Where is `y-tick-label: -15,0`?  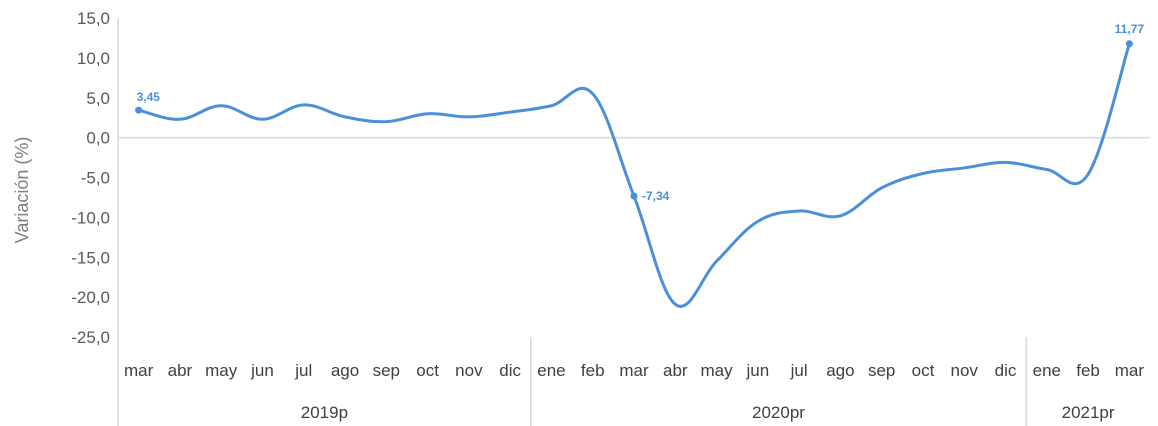
y-tick-label: -15,0 is located at coordinates (90, 257).